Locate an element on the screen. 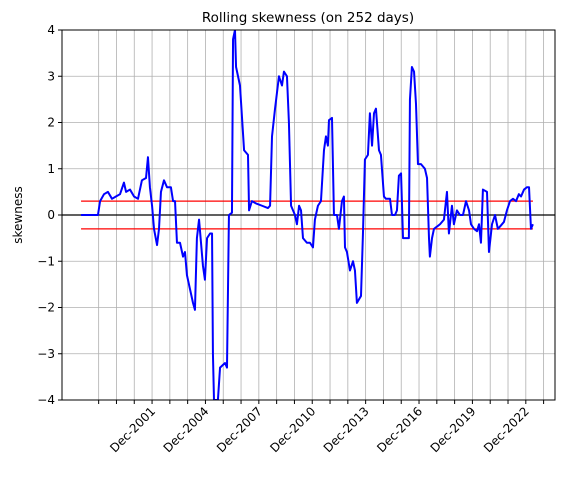 This screenshot has width=565, height=477. y-tick-label: 1 is located at coordinates (51, 169).